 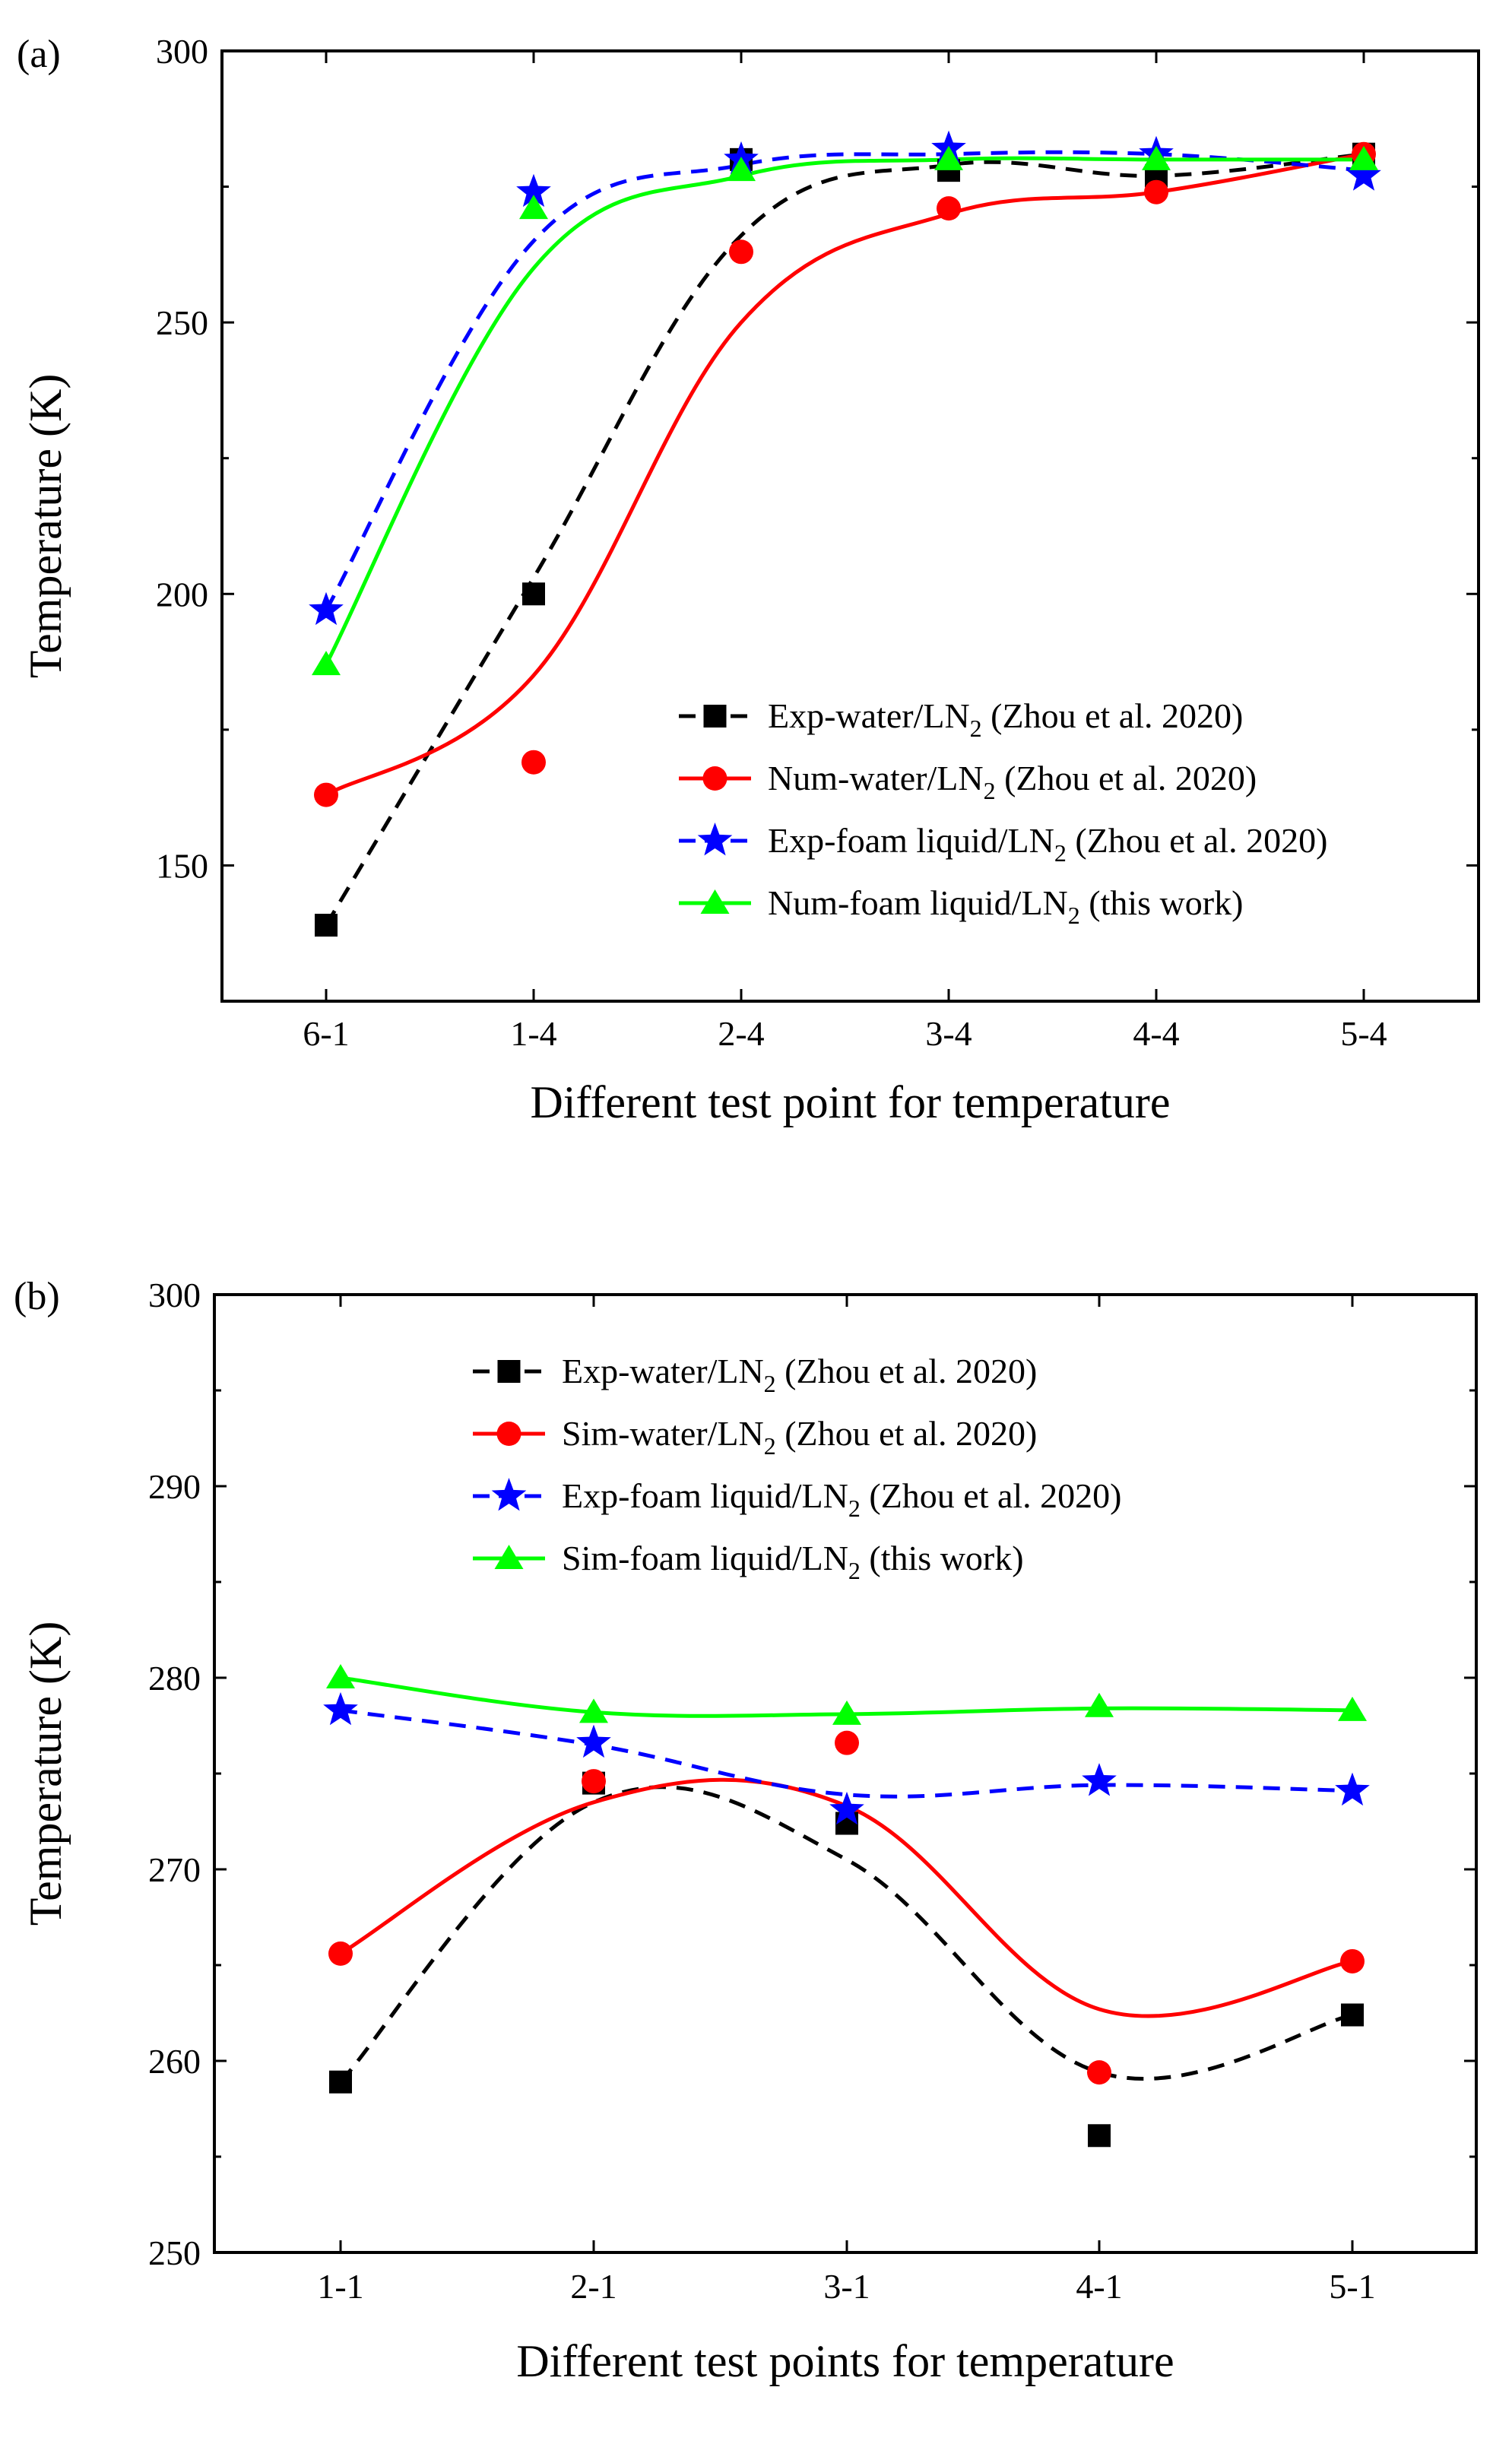 What do you see at coordinates (182, 594) in the screenshot?
I see `y-tick-label: 200` at bounding box center [182, 594].